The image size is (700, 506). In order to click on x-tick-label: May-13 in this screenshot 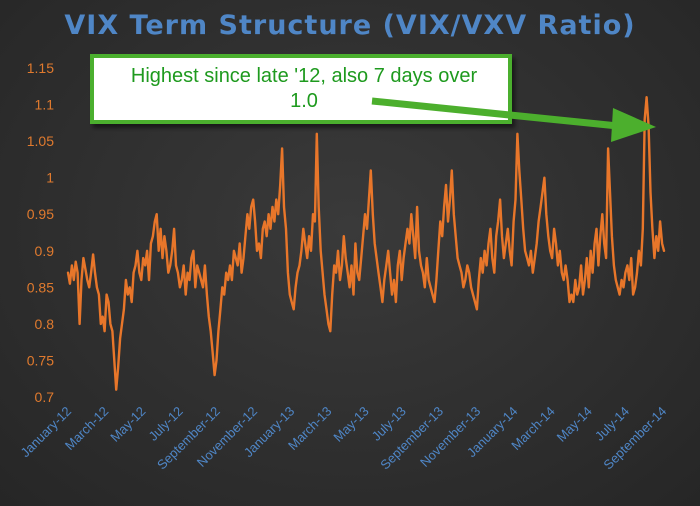, I will do `click(350, 424)`.